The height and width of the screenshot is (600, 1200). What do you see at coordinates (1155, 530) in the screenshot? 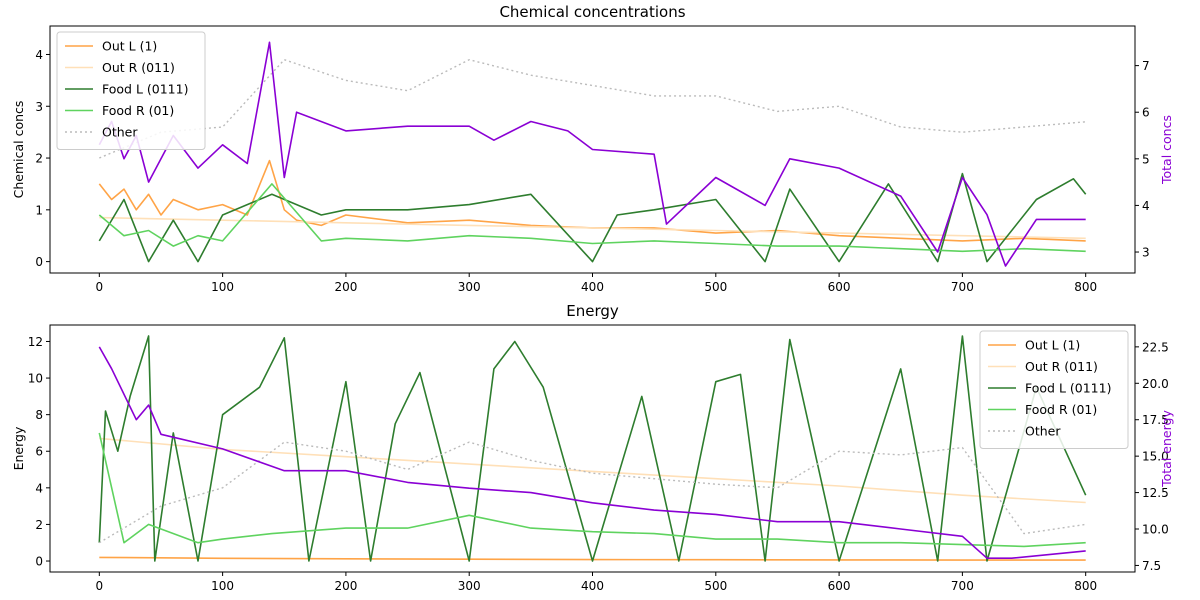
I see `y2-tick-label: 10.0` at bounding box center [1155, 530].